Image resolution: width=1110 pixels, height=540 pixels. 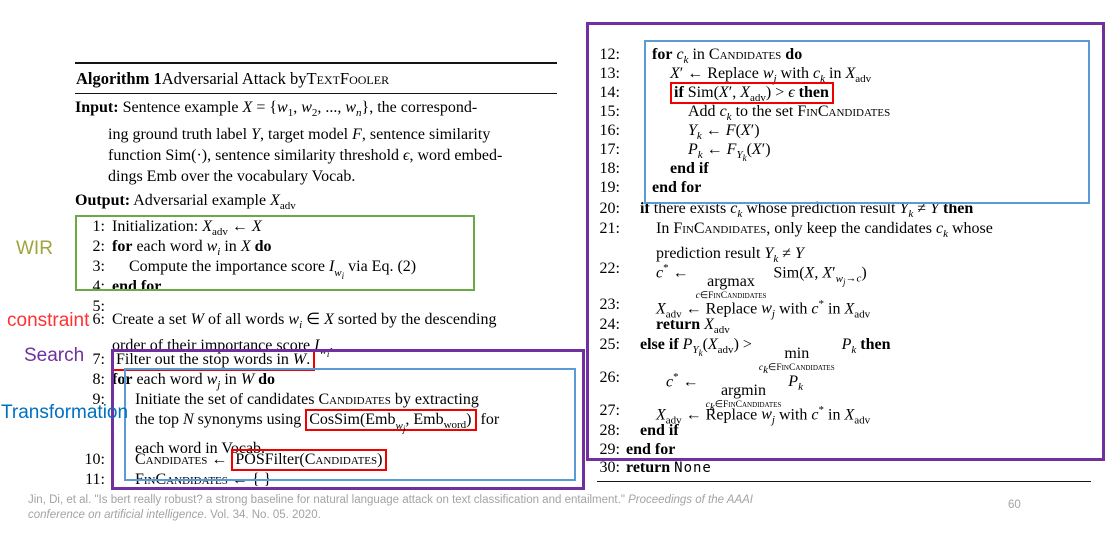 I want to click on algo-line-12: 12: for ck in Candidates do, so click(x=845, y=56).